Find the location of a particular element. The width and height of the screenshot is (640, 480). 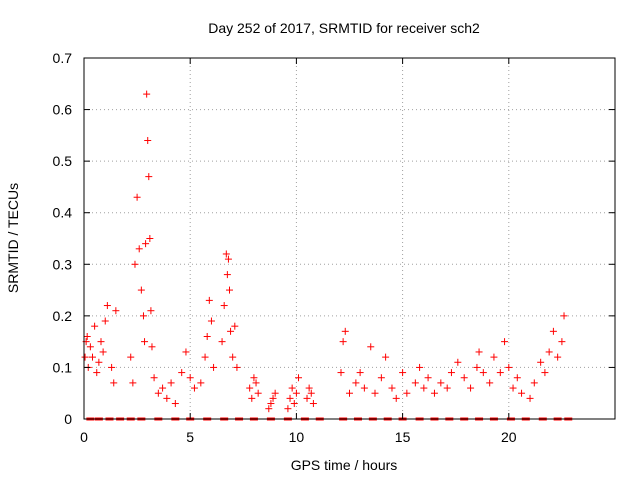

x-tick-label: 0 is located at coordinates (84, 437).